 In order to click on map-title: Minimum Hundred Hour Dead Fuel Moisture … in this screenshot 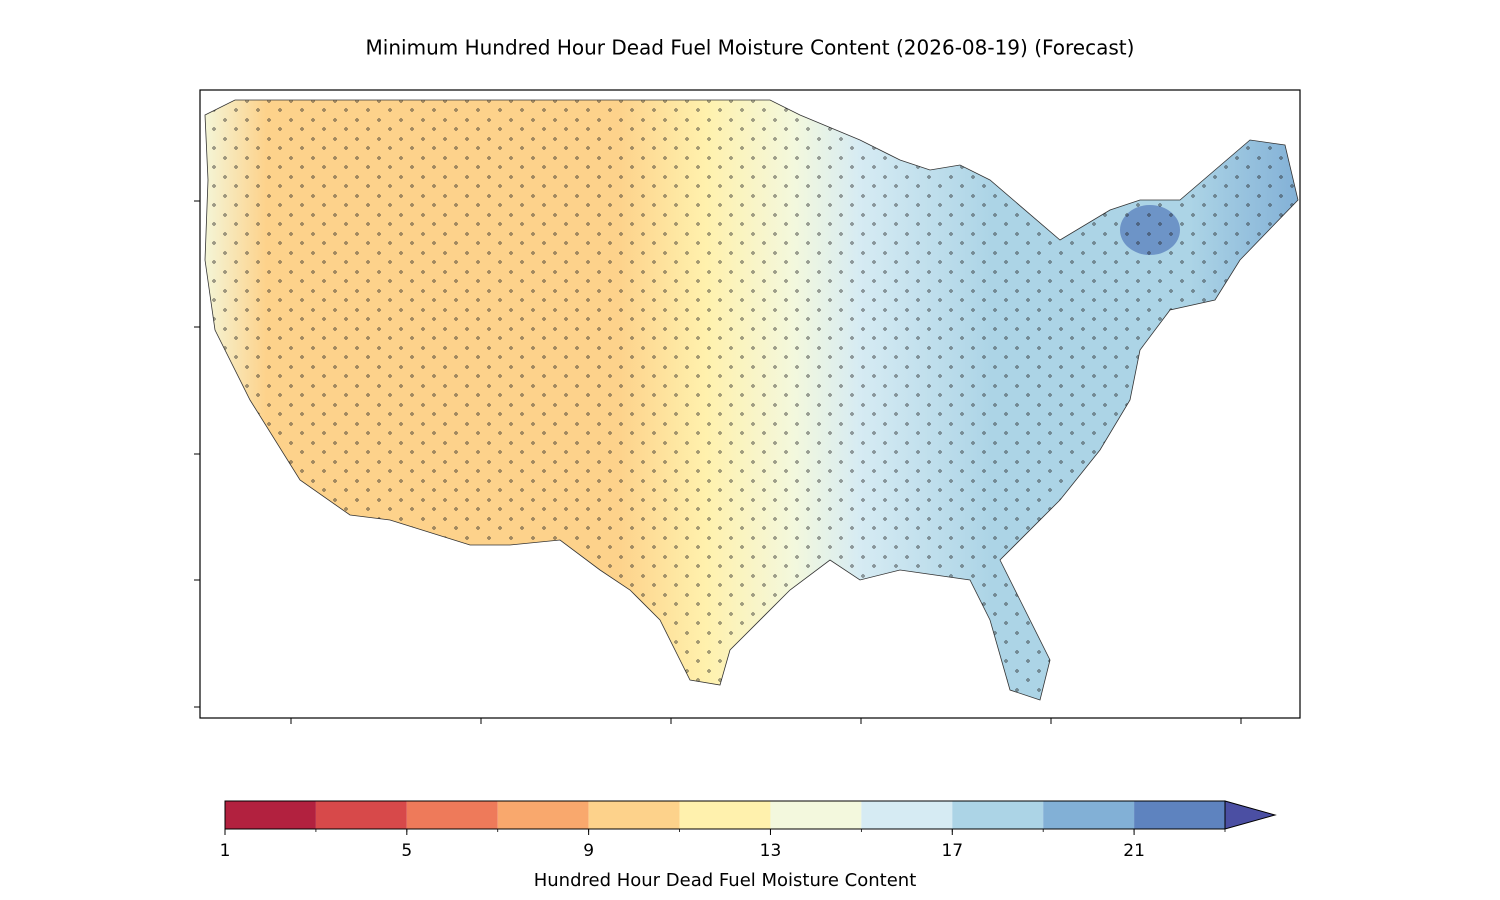, I will do `click(750, 48)`.